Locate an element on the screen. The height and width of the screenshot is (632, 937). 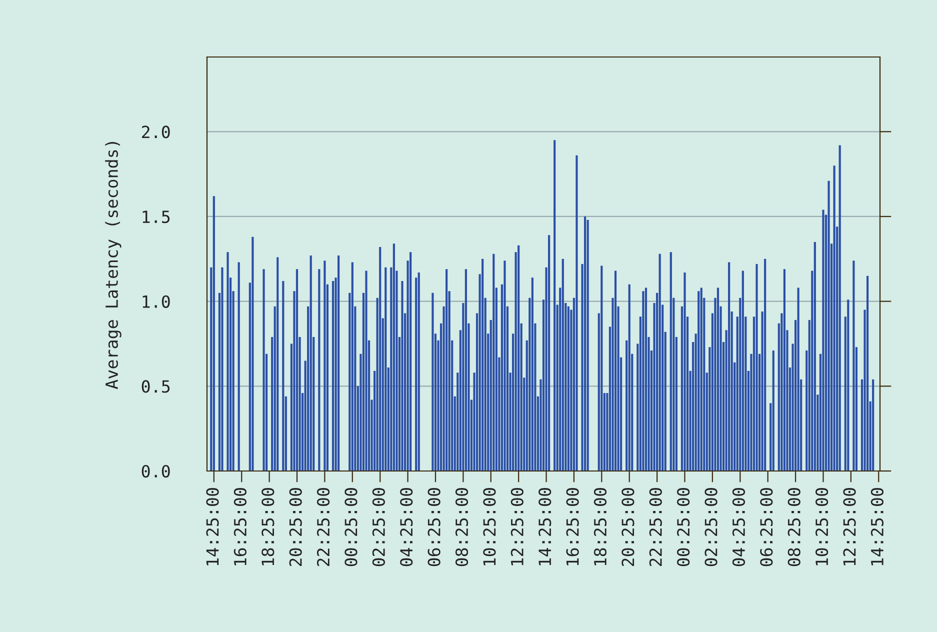
y-axis-title: Average Latency (seconds) is located at coordinates (113, 266).